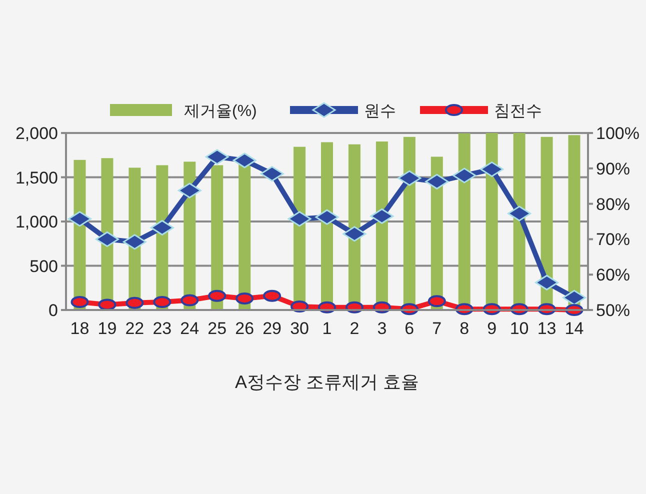 Image resolution: width=646 pixels, height=494 pixels. Describe the element at coordinates (53, 310) in the screenshot. I see `y-tick-label: 0` at that location.